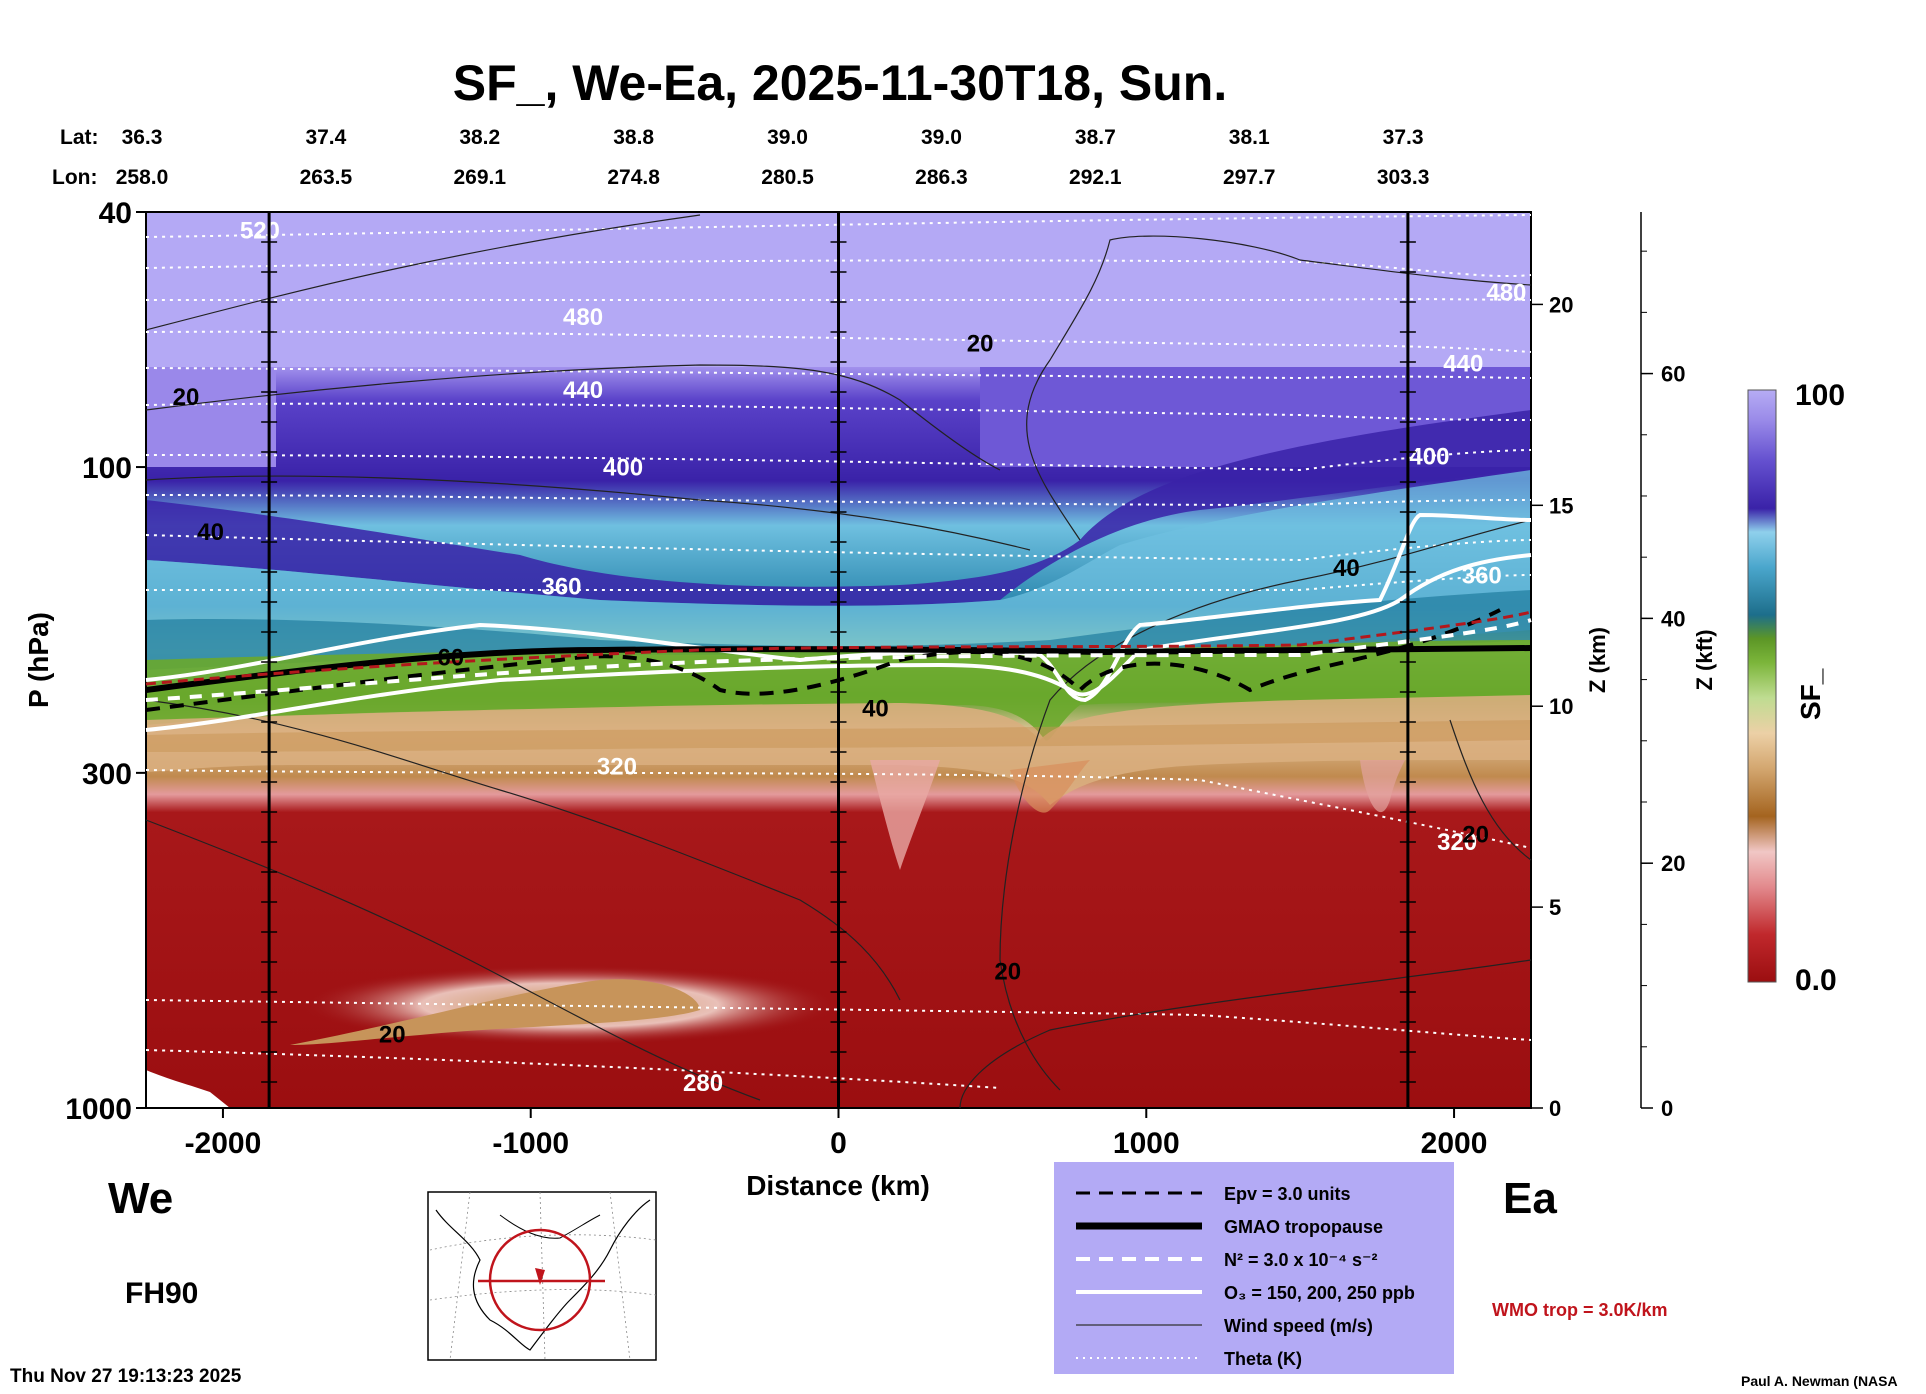  I want to click on legend-item-label: N² = 3.0 x 10⁻⁴ s⁻², so click(1300, 1260).